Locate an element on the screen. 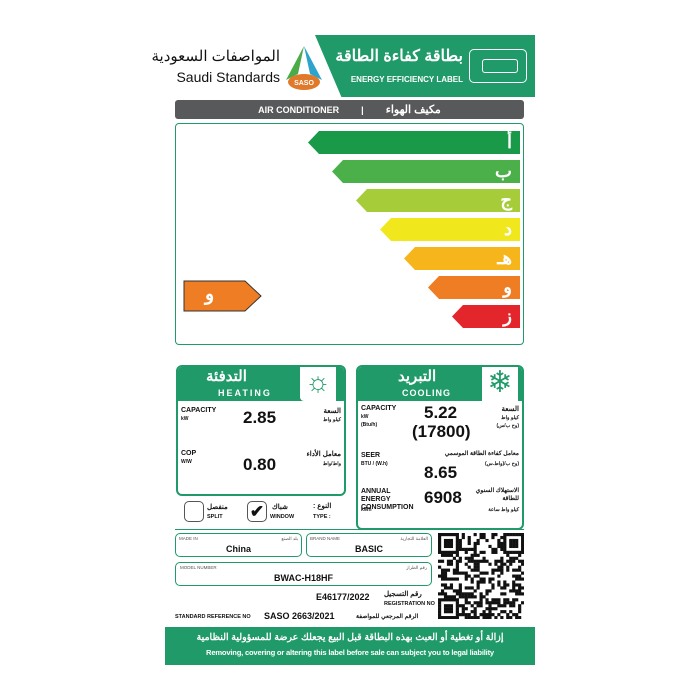  rating-bar-2: ب is located at coordinates (426, 171).